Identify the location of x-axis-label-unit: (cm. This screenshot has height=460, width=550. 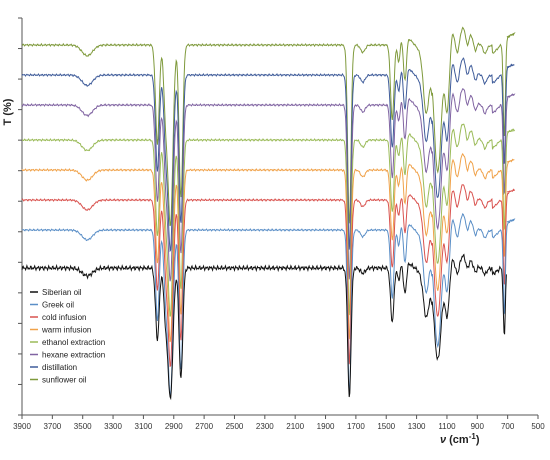
(459, 440).